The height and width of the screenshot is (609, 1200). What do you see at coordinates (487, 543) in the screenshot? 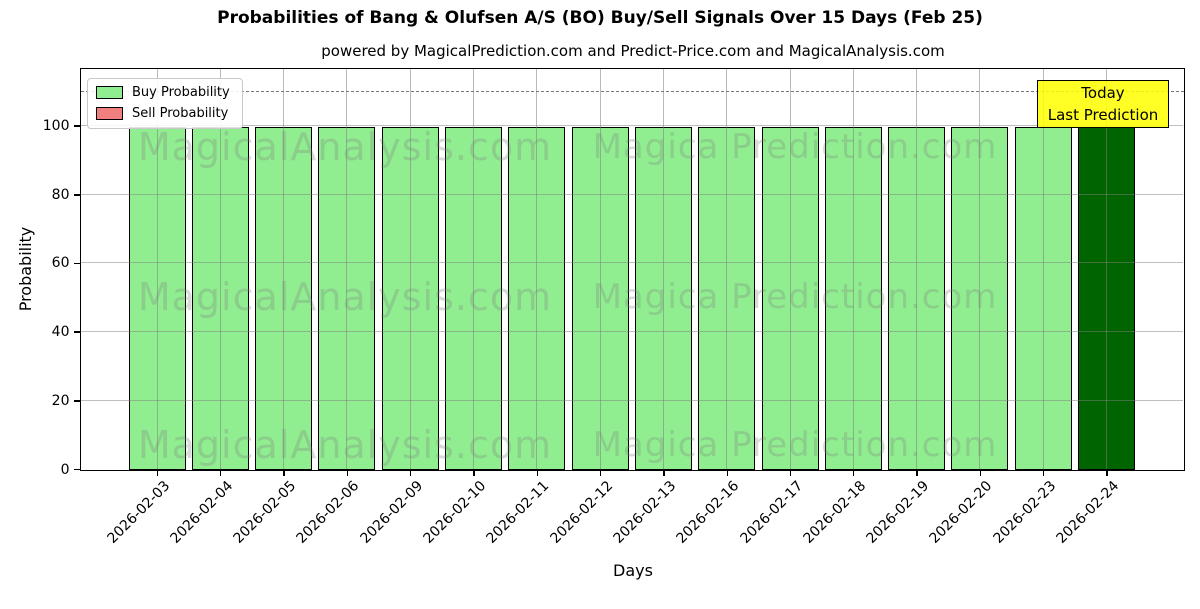
I see `x-tick-label: 2026-02-11` at bounding box center [487, 543].